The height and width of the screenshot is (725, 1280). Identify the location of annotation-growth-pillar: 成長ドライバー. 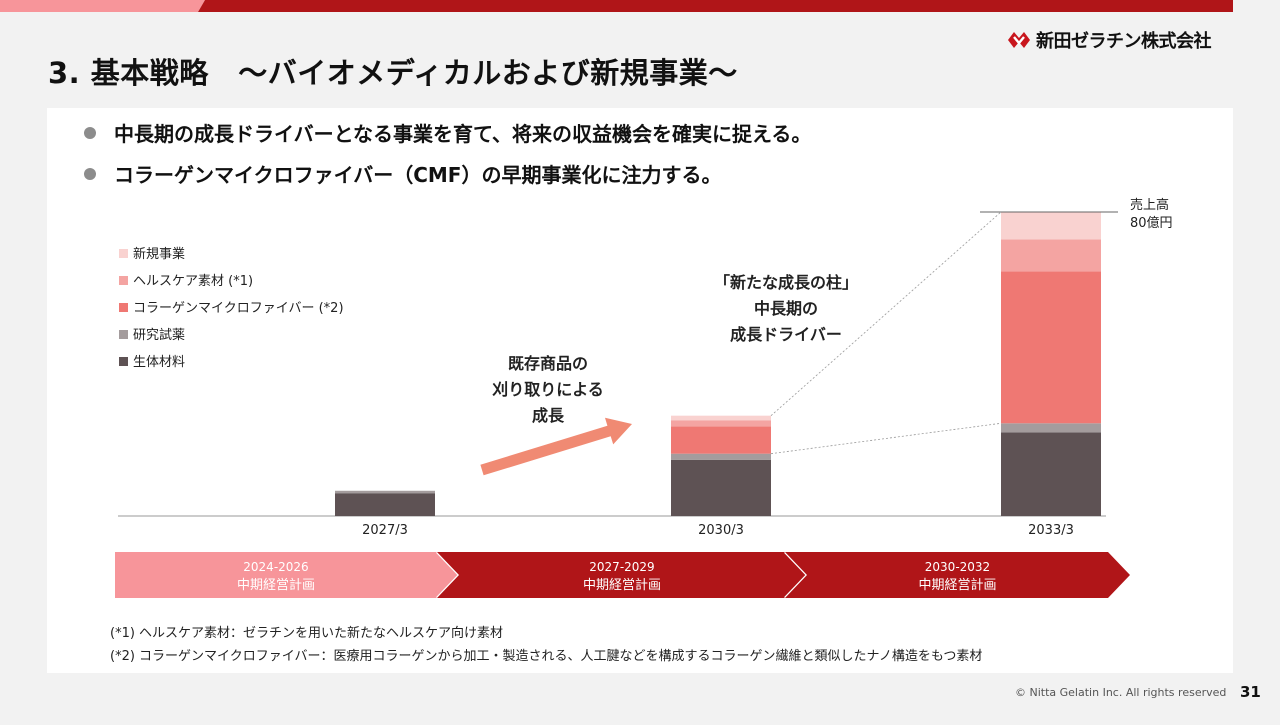
(786, 334).